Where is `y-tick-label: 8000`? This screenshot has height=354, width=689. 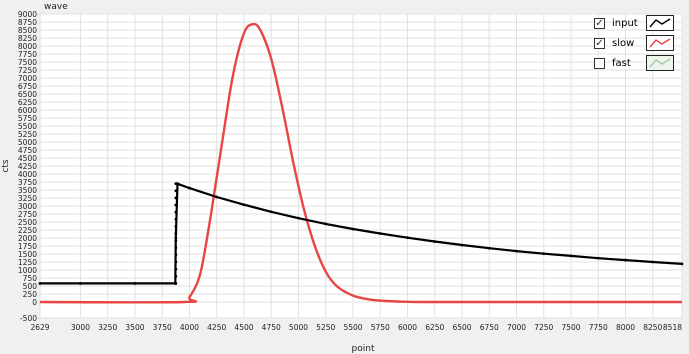 y-tick-label: 8000 is located at coordinates (27, 46).